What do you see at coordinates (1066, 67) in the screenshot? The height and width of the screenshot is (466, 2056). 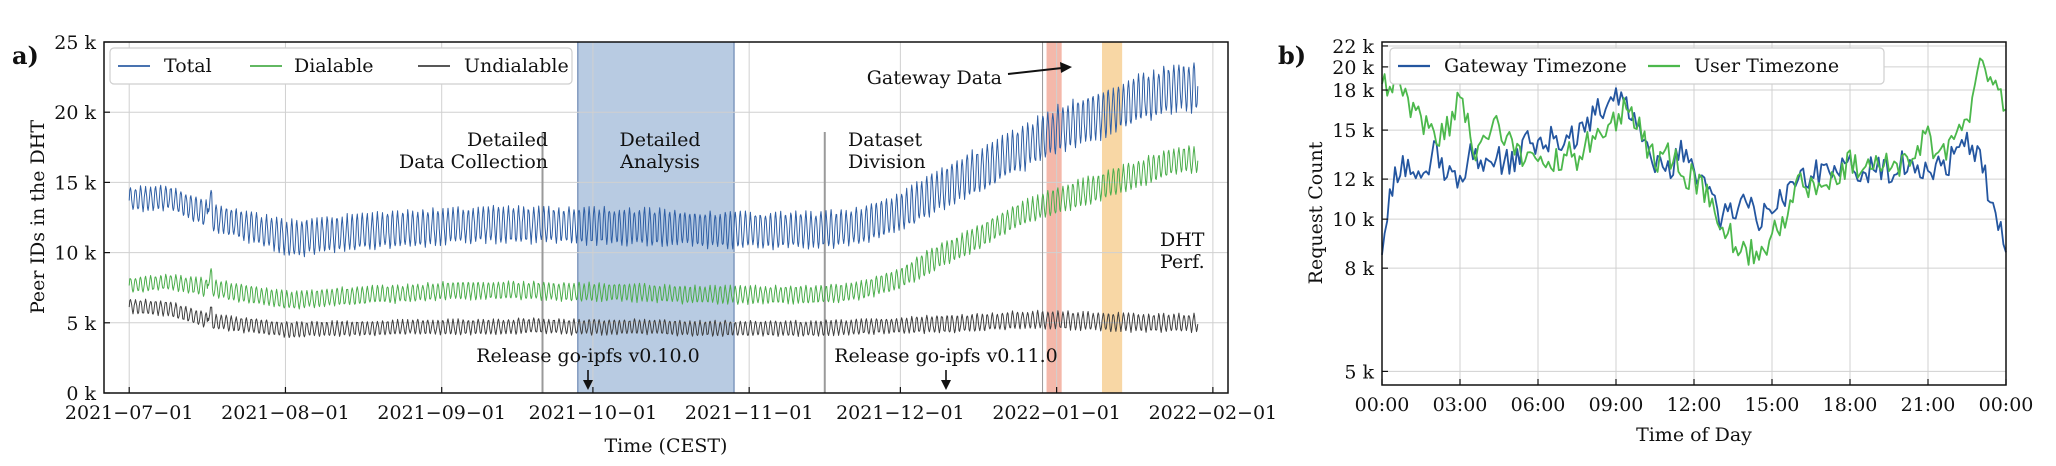 I see `gateway-data-arrowhead` at bounding box center [1066, 67].